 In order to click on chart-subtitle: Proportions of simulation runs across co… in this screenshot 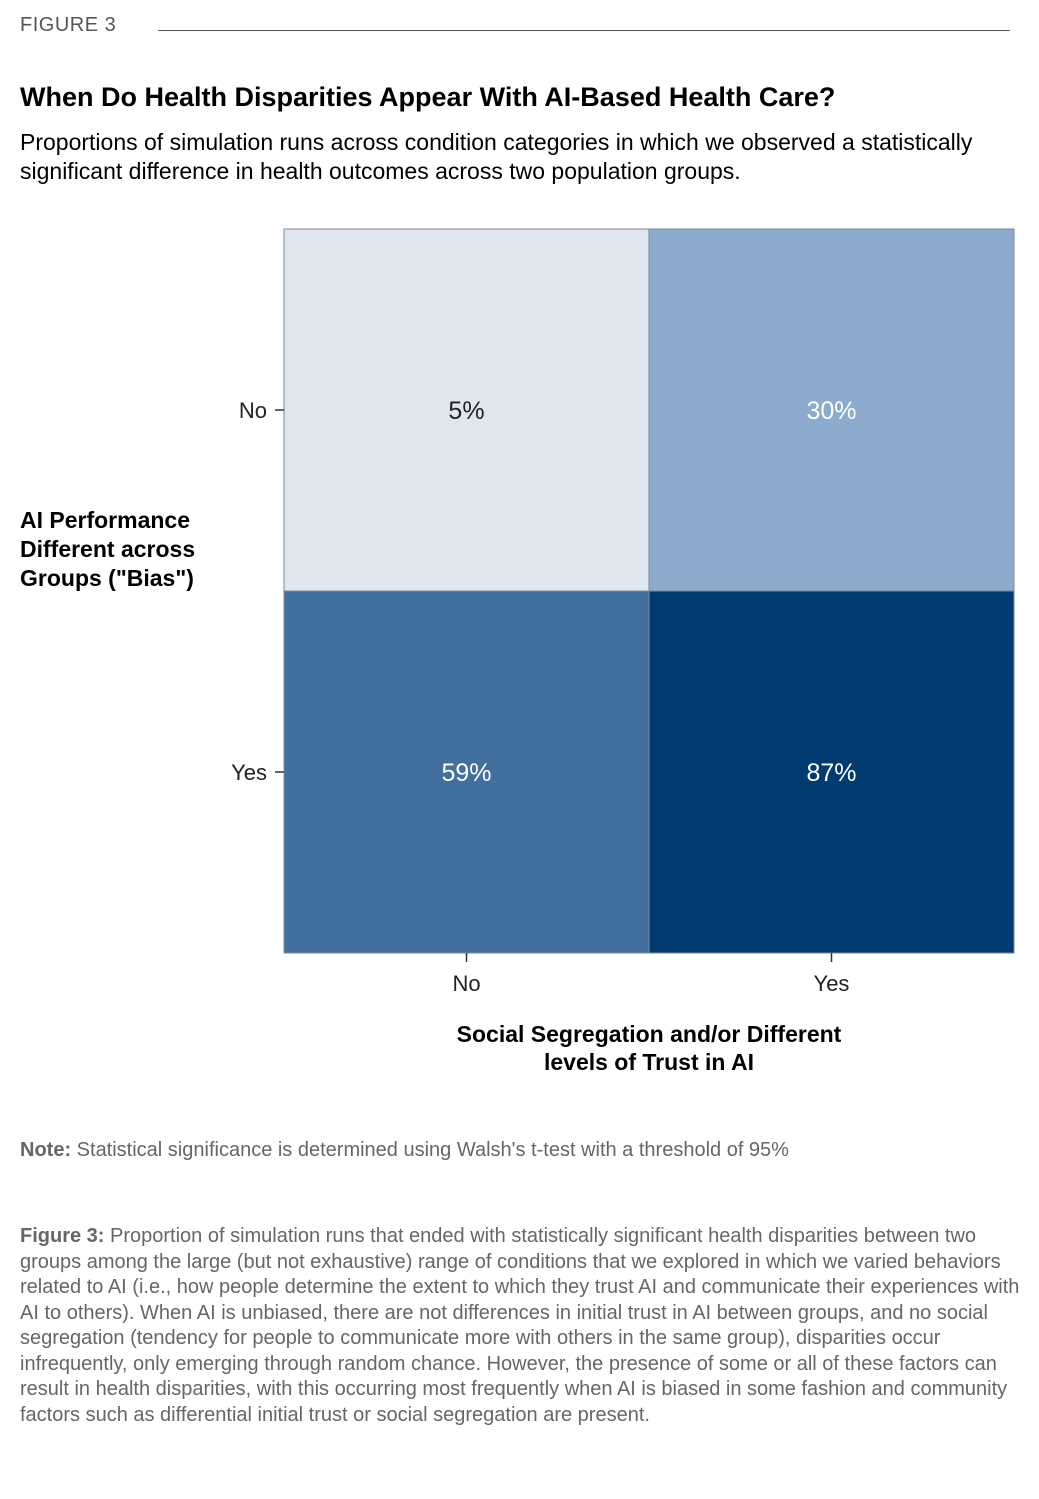, I will do `click(496, 156)`.